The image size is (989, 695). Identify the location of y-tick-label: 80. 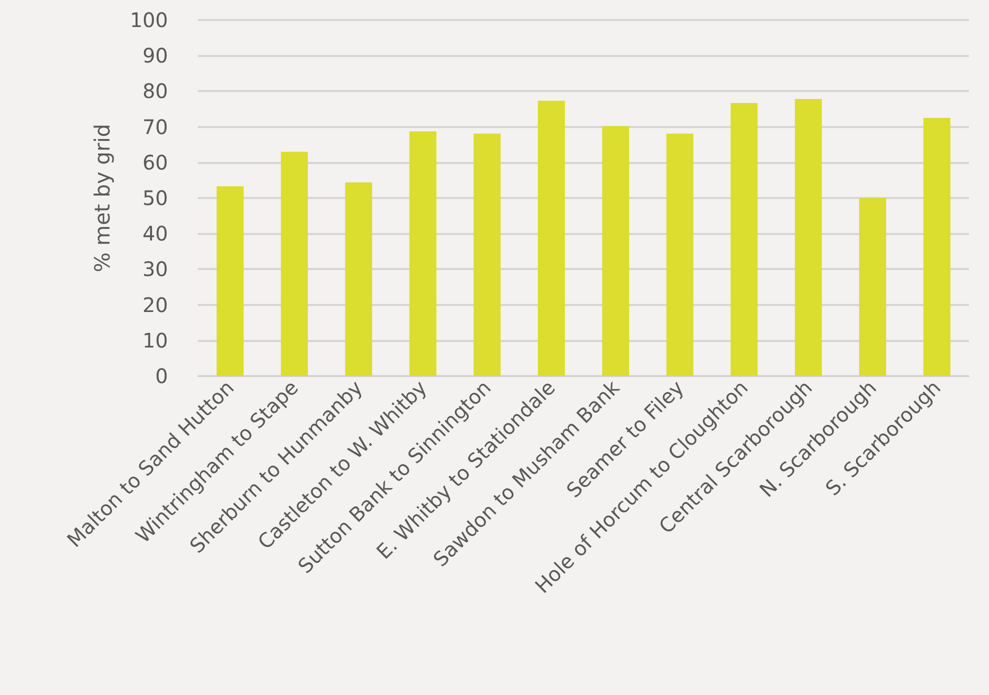
(155, 91).